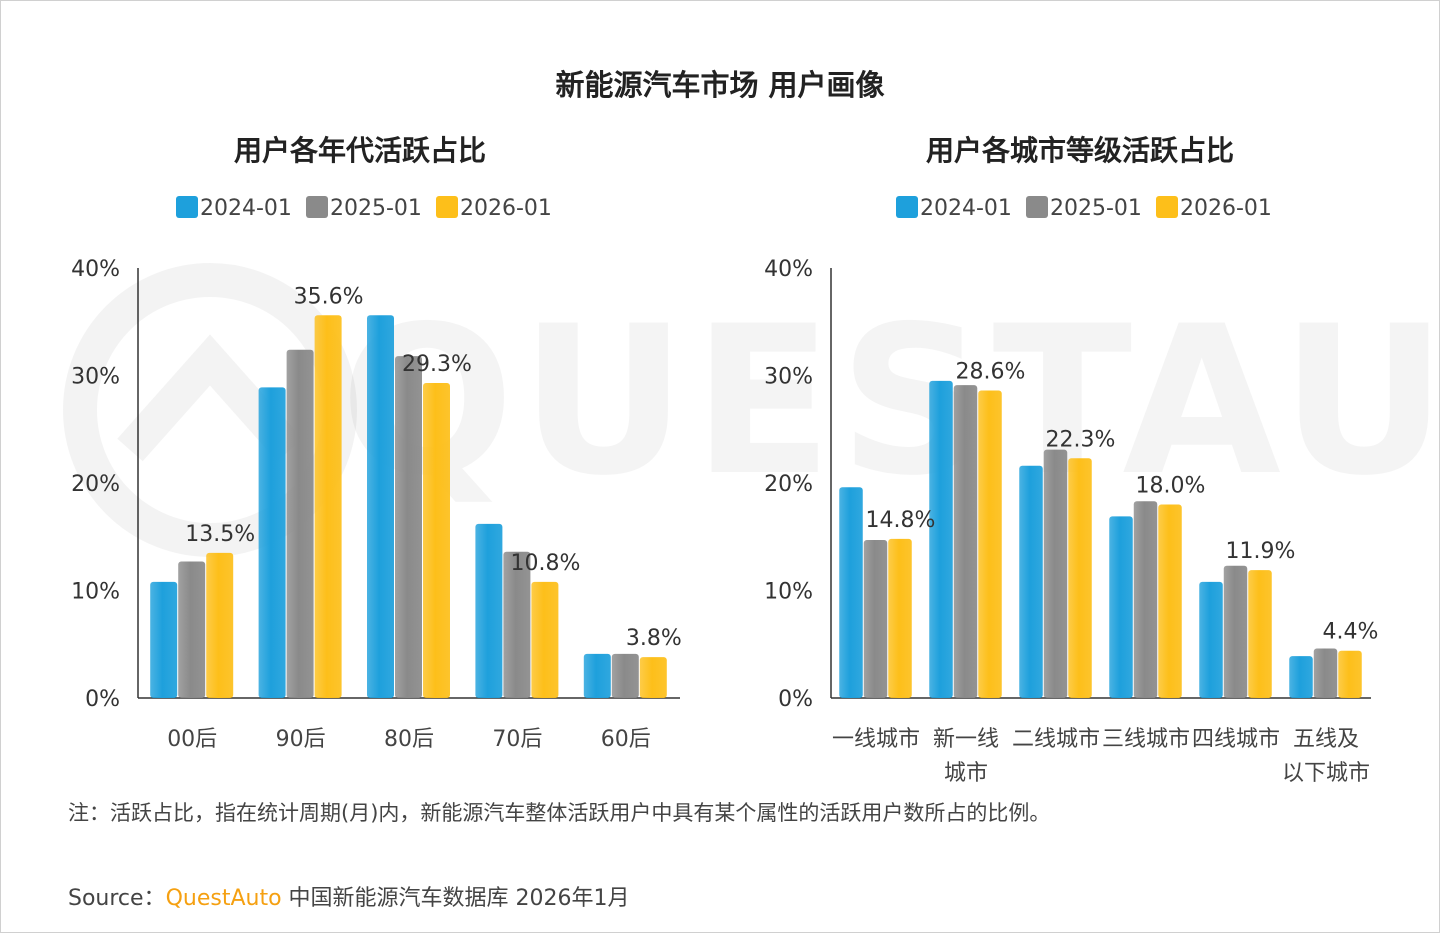 Image resolution: width=1440 pixels, height=933 pixels. I want to click on x-tick-label: 二线城市, so click(1056, 739).